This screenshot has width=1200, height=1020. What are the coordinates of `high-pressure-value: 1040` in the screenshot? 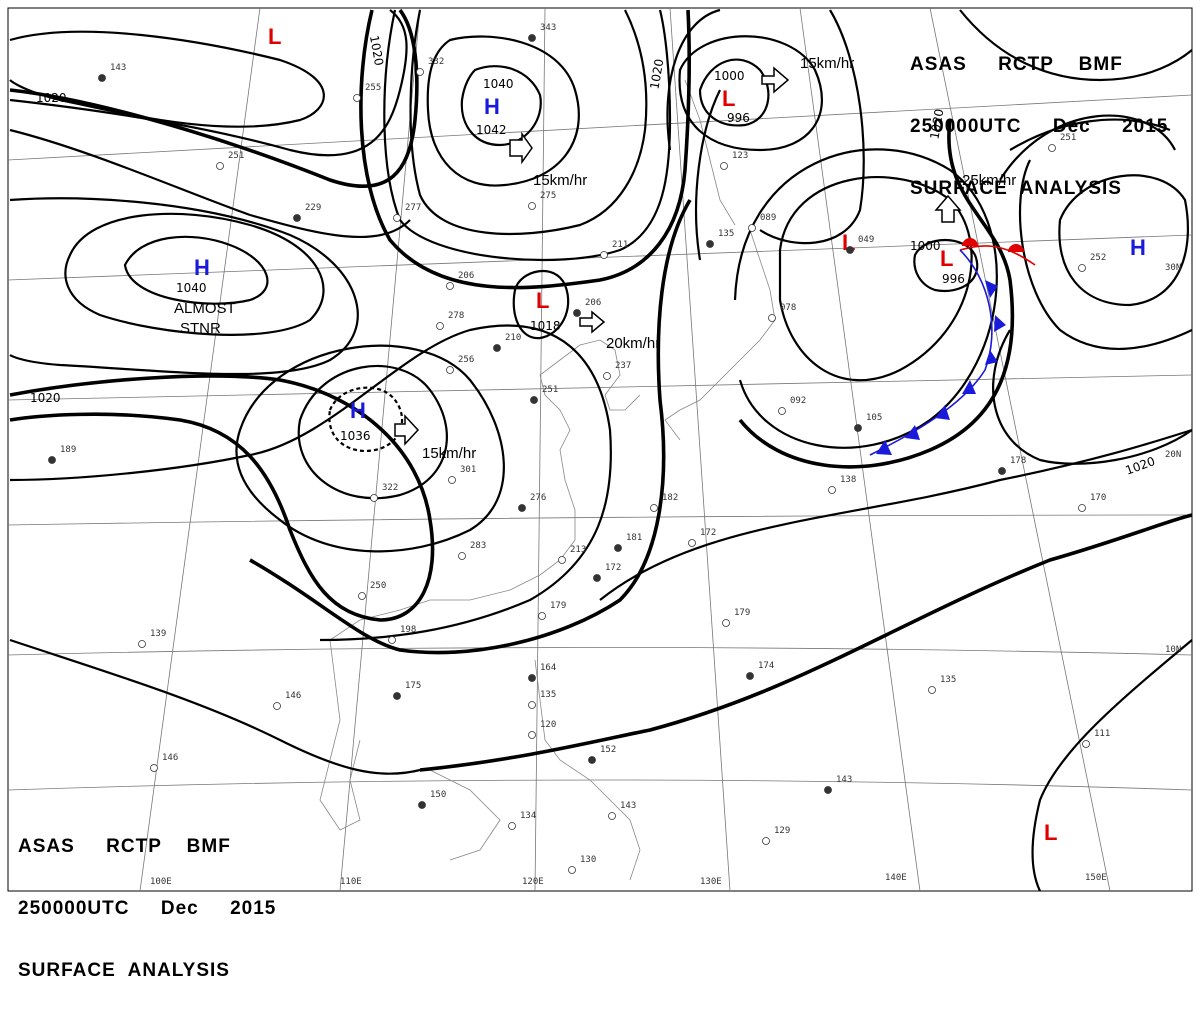 It's located at (191, 288).